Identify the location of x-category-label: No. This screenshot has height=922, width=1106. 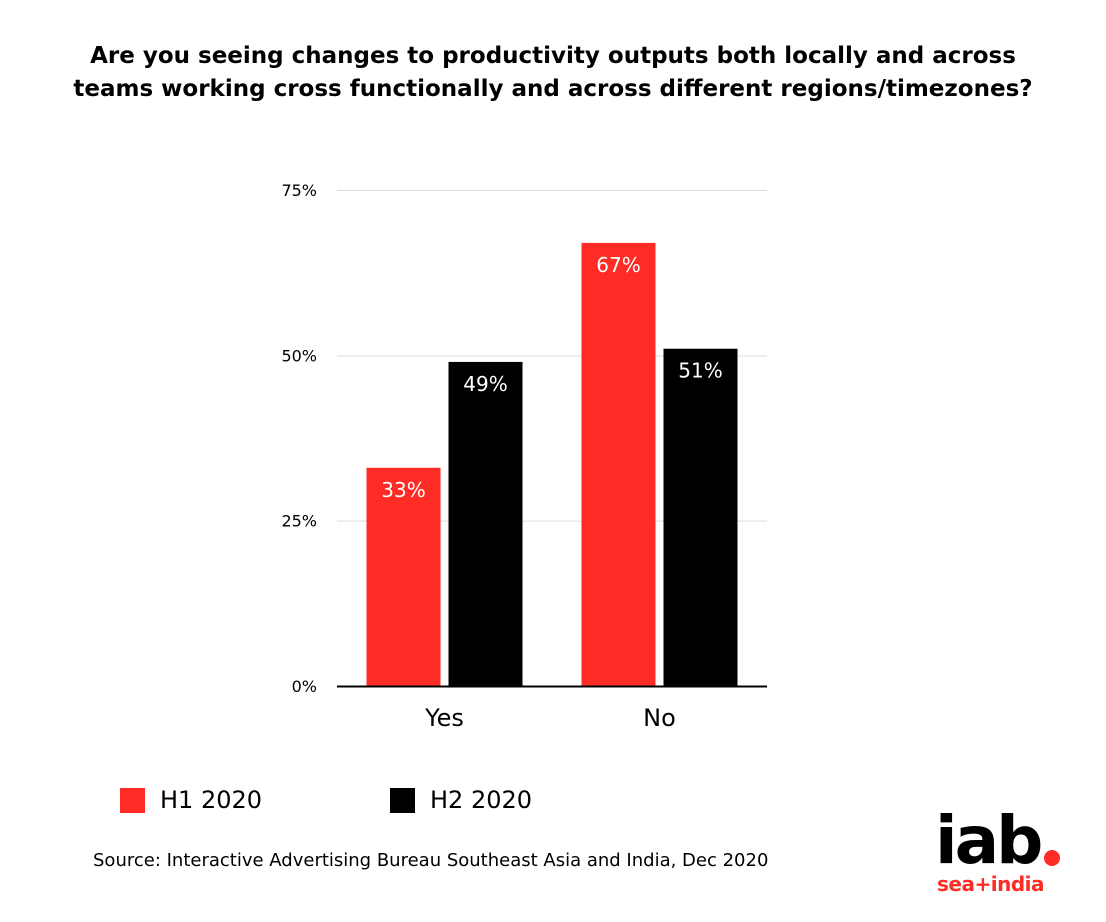
(659, 718).